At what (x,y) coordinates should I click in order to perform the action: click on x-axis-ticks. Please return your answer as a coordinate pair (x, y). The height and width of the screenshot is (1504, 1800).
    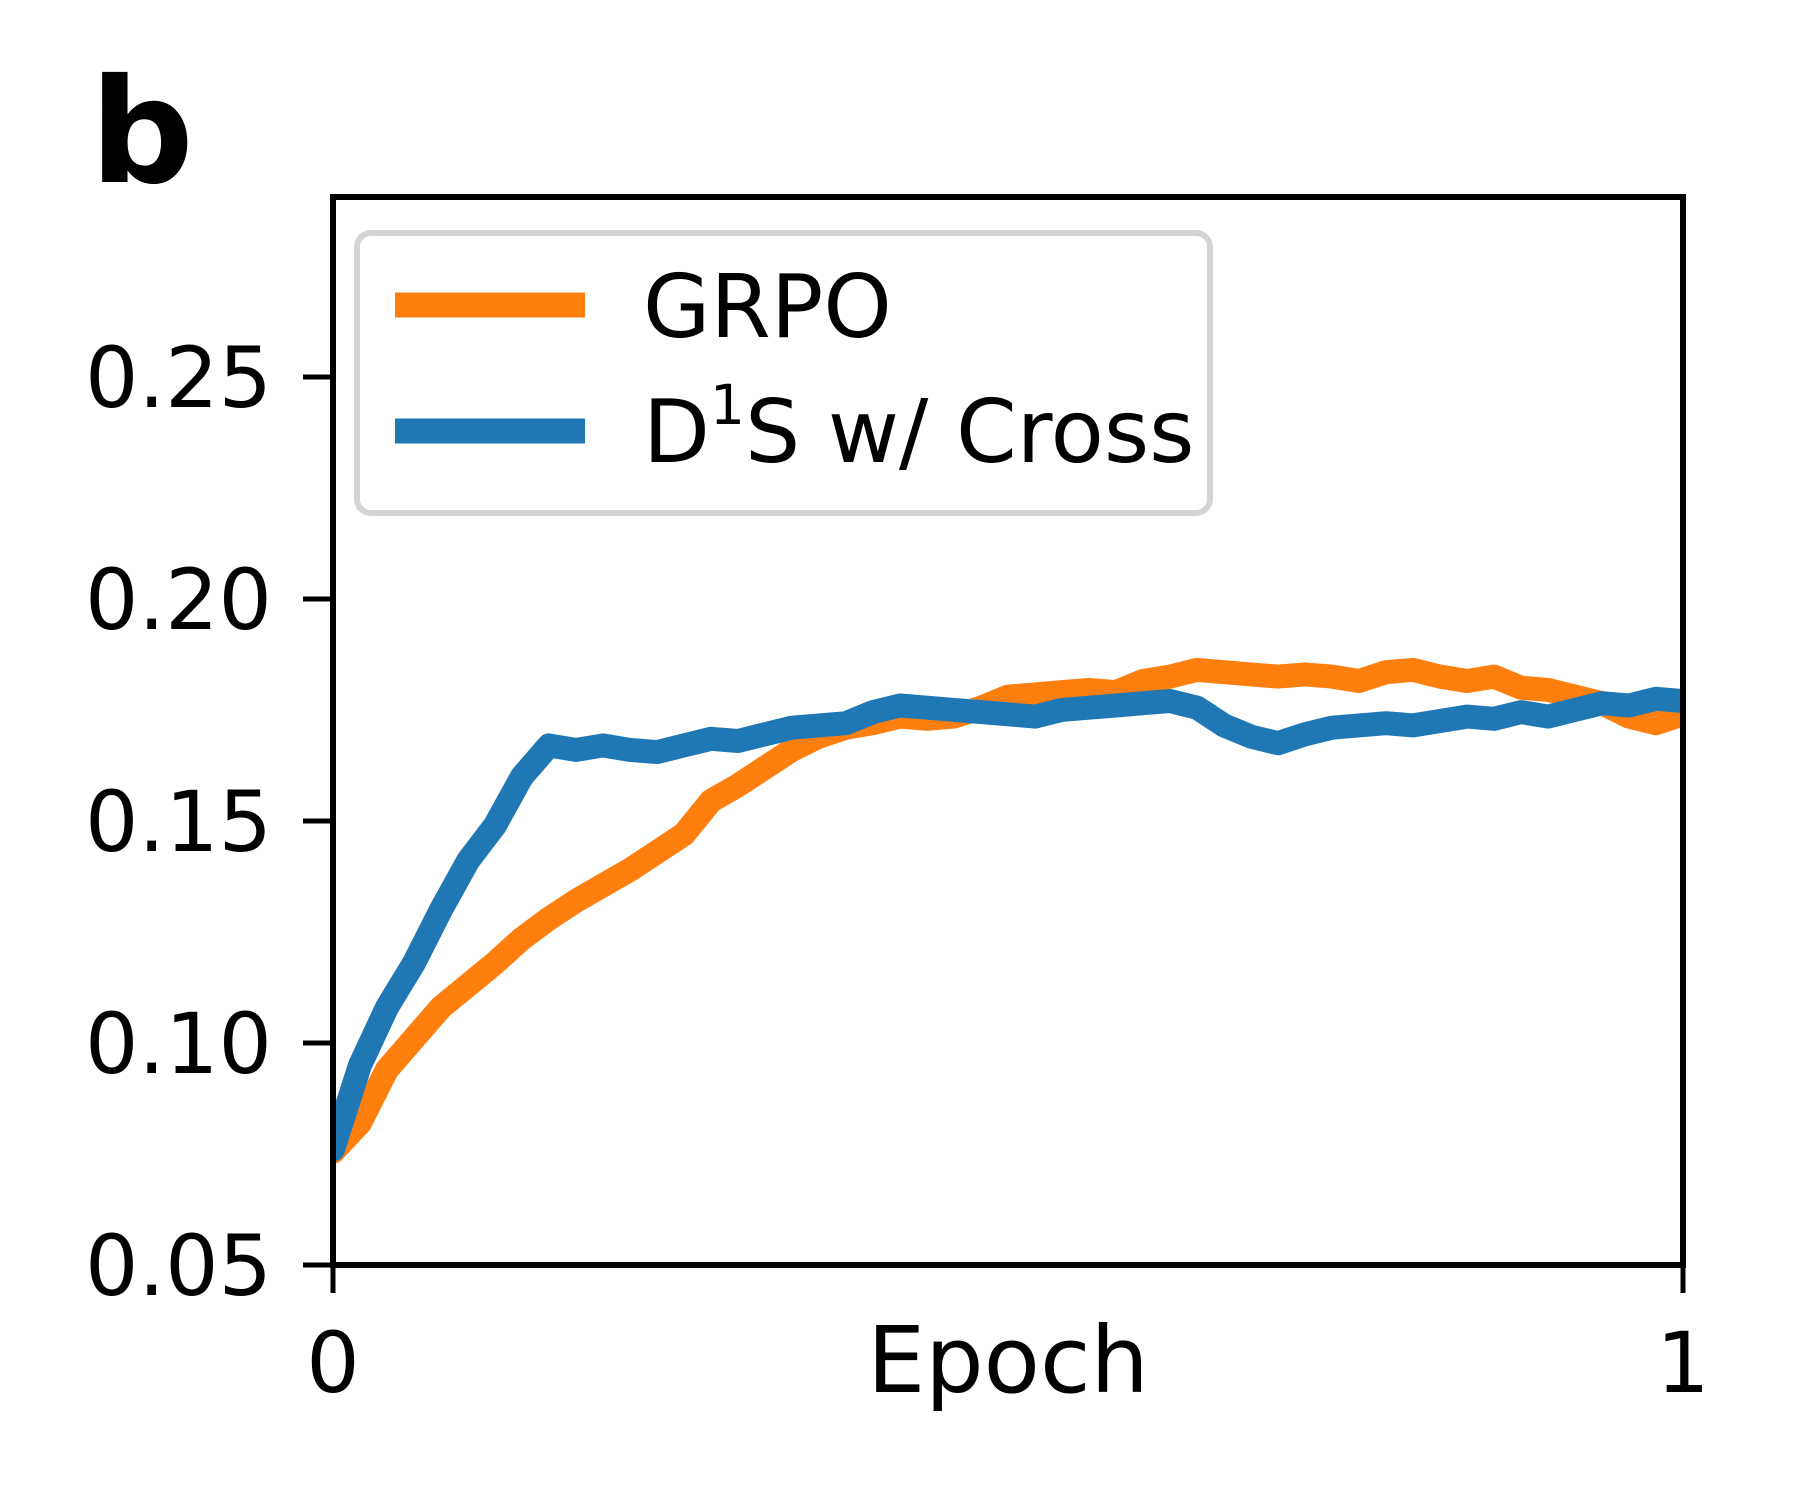
    Looking at the image, I should click on (1008, 1279).